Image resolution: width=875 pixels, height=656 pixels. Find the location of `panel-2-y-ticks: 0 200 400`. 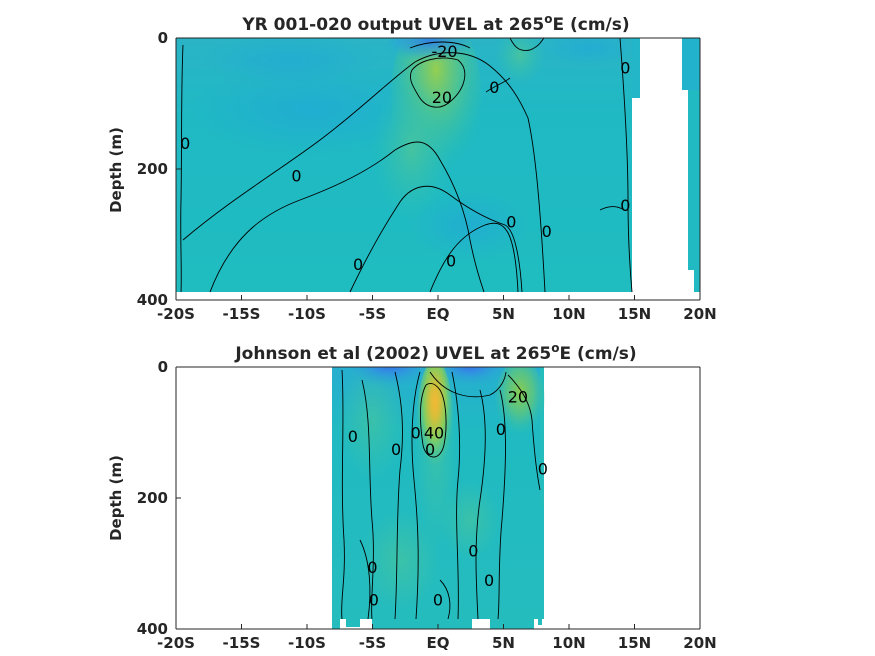

panel-2-y-ticks: 0 200 400 is located at coordinates (159, 498).